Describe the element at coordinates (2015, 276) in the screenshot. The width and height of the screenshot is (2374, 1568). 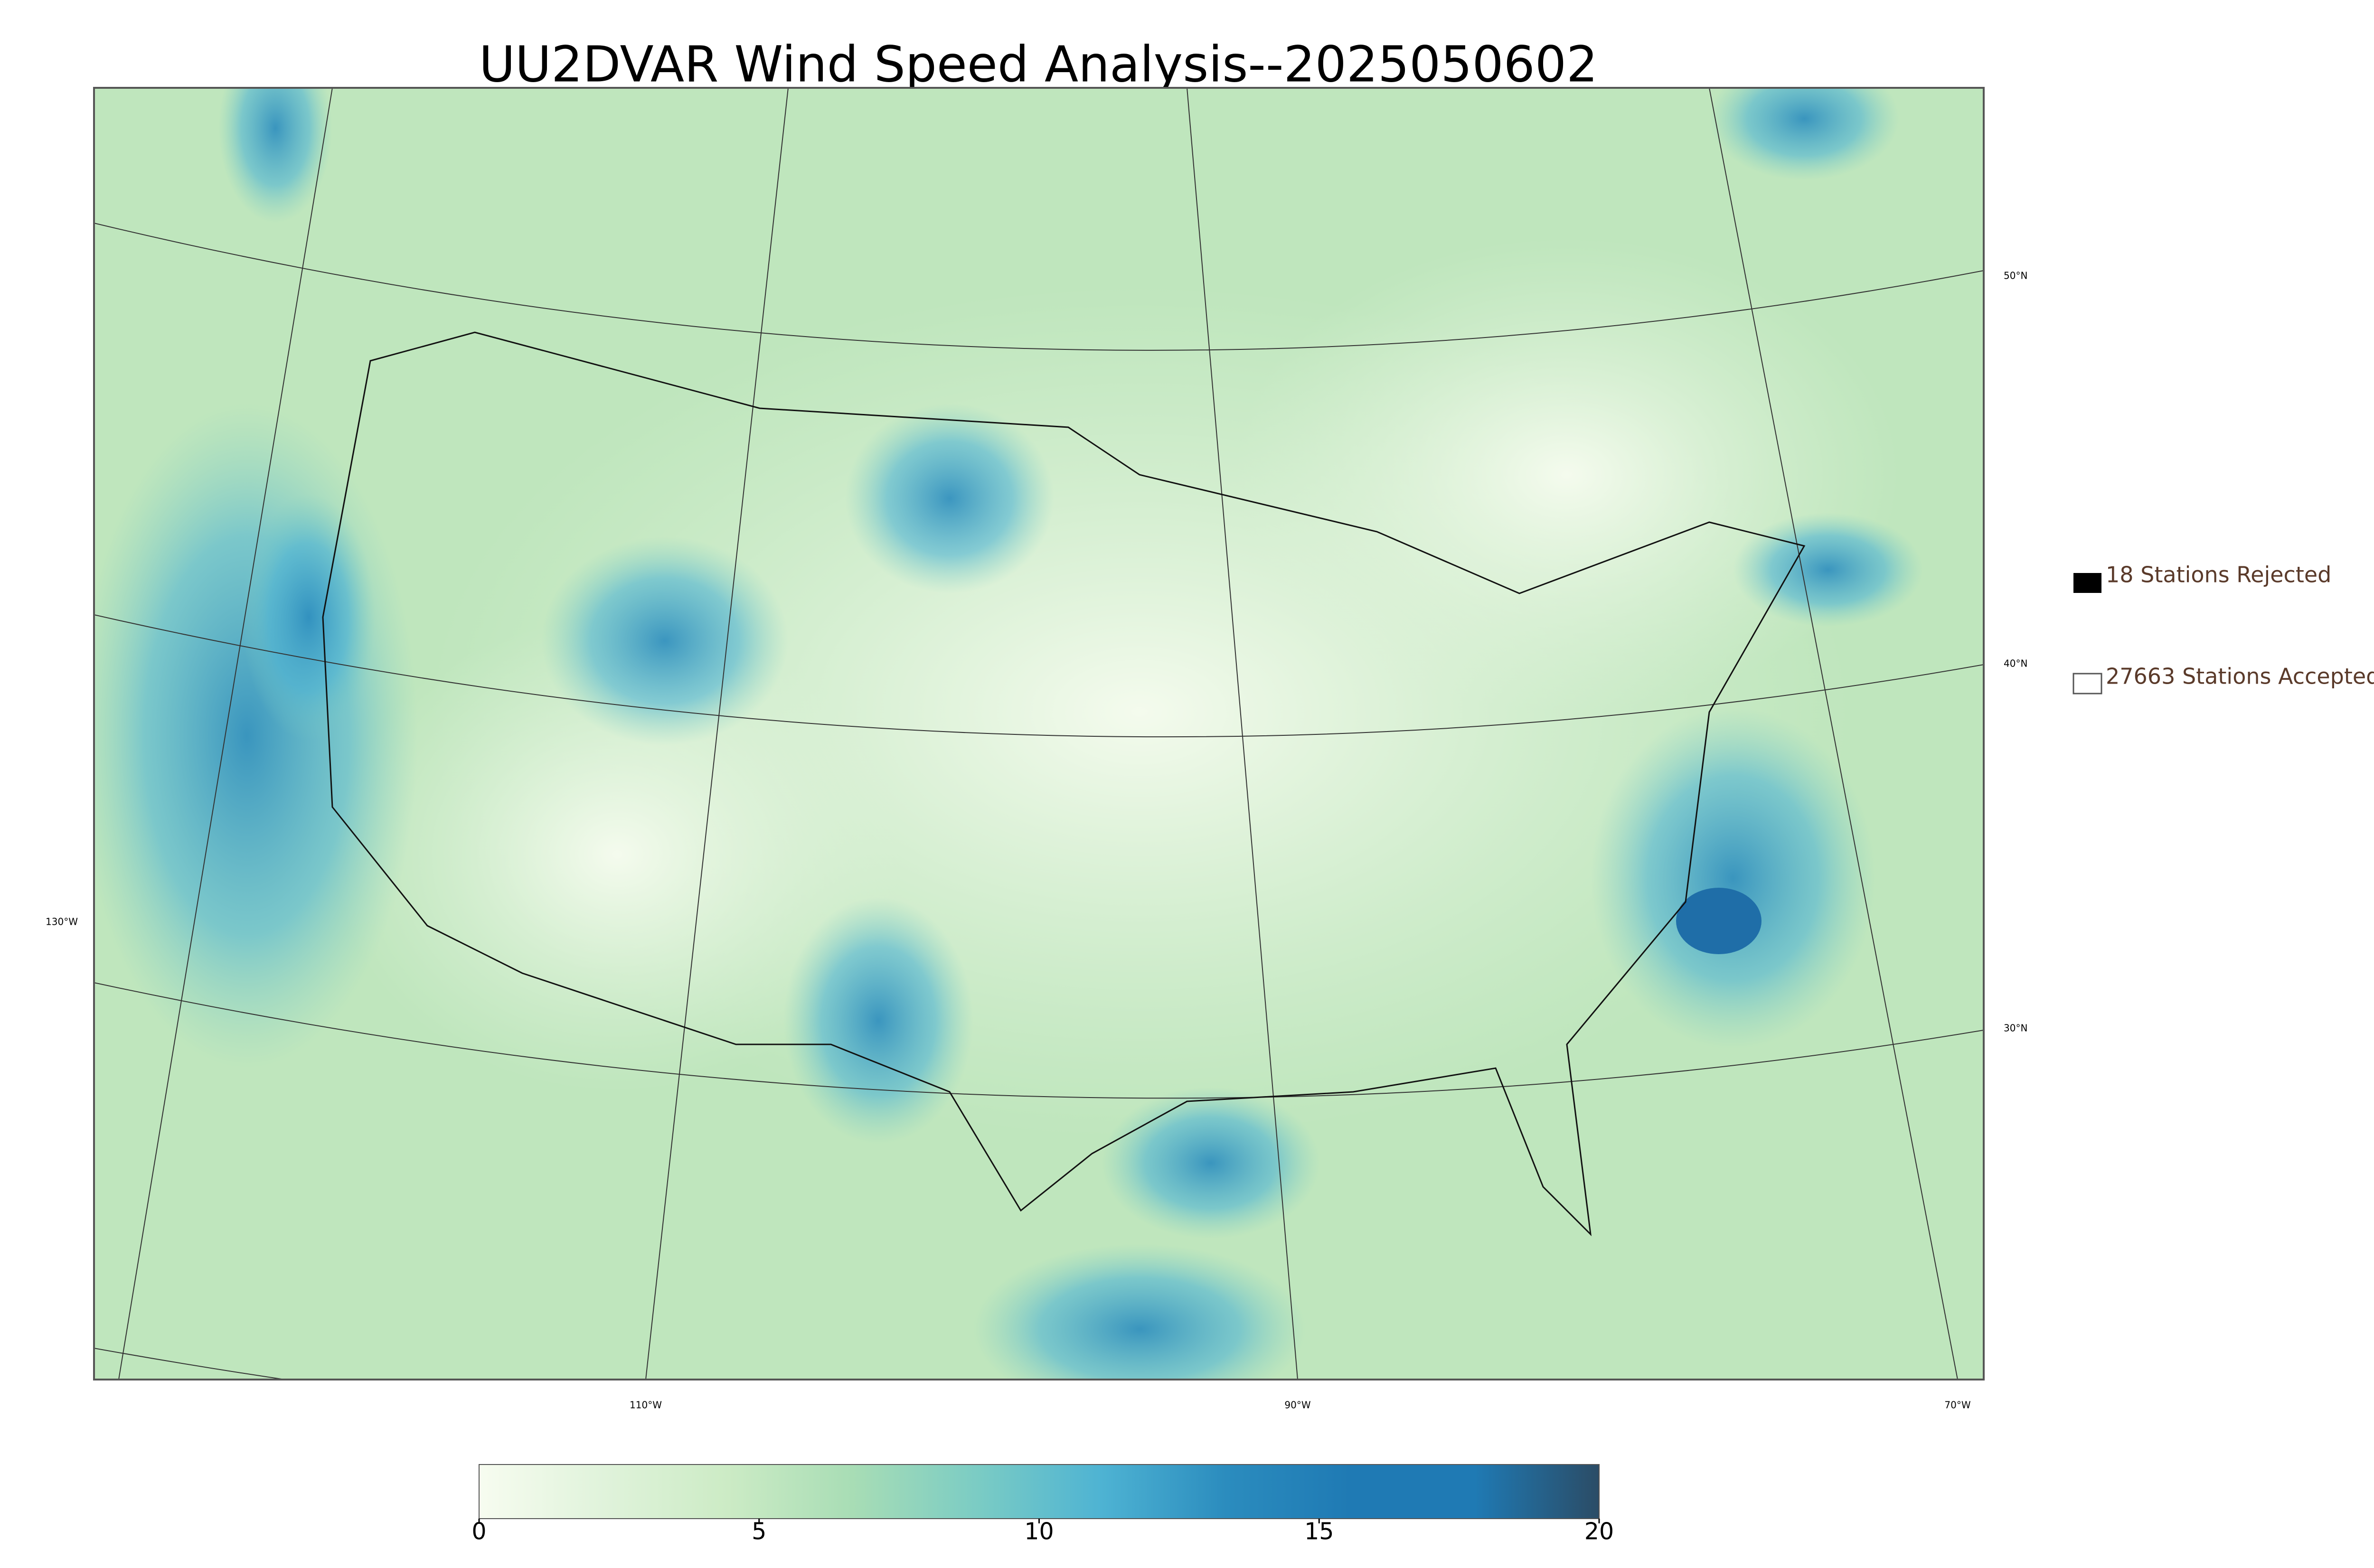
I see `lat-label: 50°N` at that location.